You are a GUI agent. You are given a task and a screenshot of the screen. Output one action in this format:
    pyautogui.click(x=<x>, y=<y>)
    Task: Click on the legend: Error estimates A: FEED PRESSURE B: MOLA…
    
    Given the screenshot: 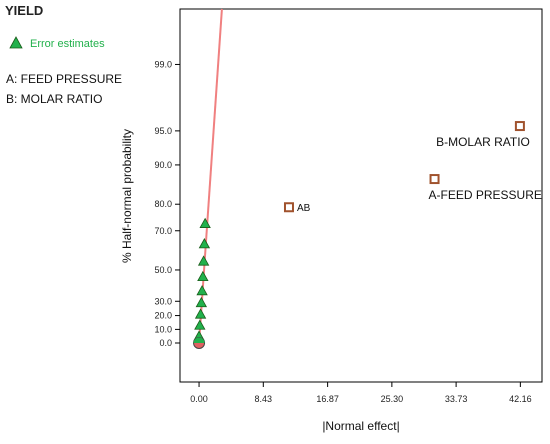 What is the action you would take?
    pyautogui.click(x=64, y=71)
    